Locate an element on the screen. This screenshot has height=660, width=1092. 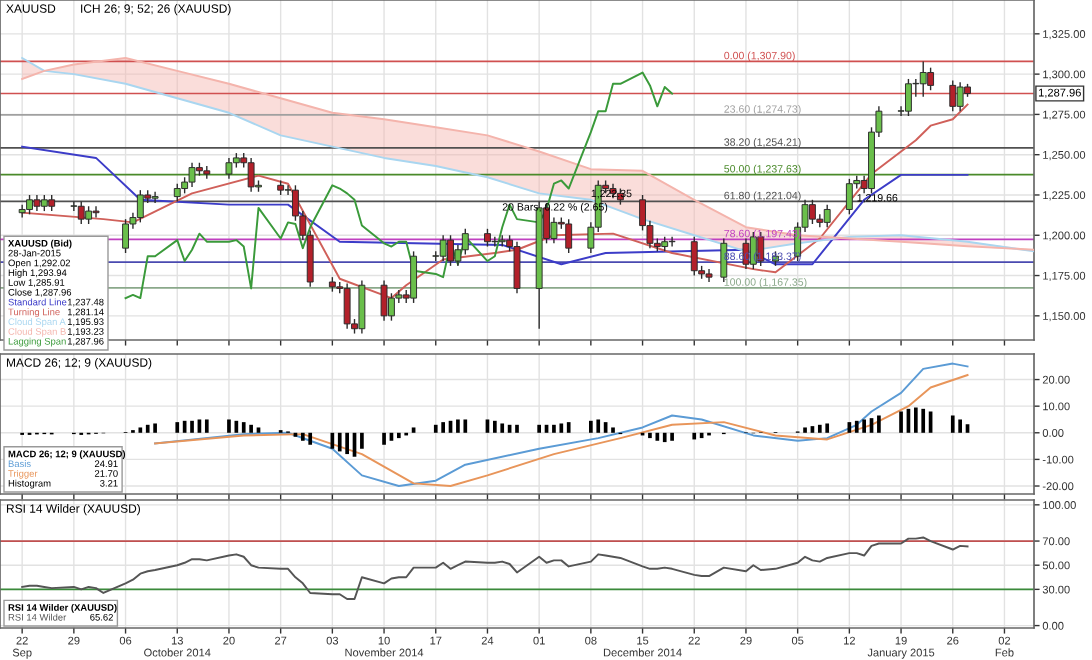
line-series is located at coordinates (495, 568).